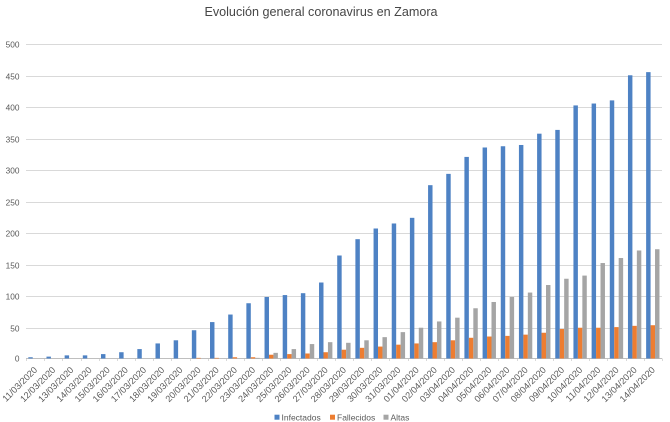  I want to click on svg-text: 500, so click(13, 45).